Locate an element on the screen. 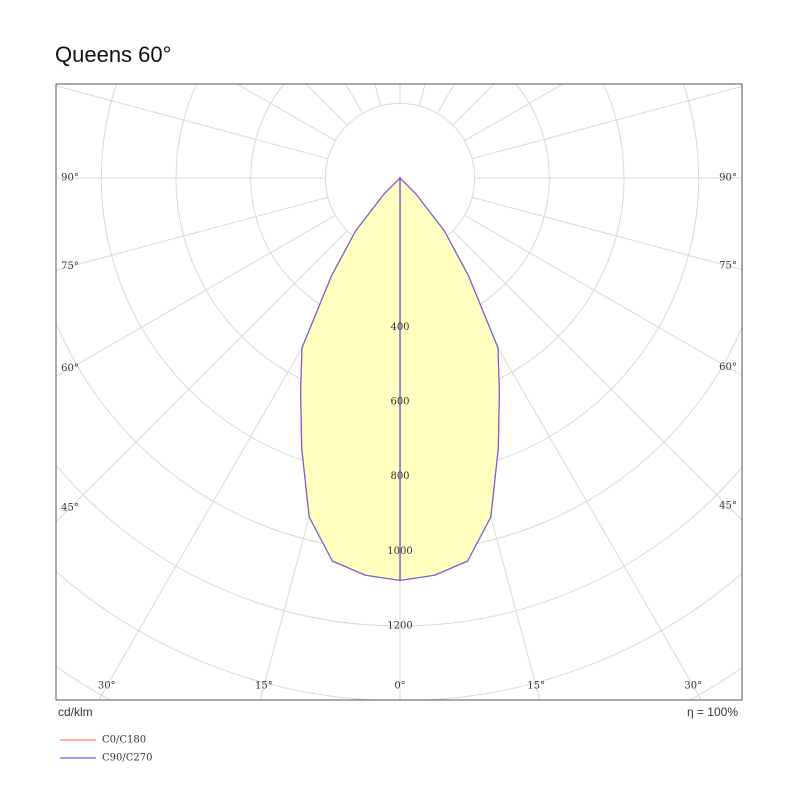 Image resolution: width=800 pixels, height=800 pixels. r-tick-label: 1000 is located at coordinates (399, 551).